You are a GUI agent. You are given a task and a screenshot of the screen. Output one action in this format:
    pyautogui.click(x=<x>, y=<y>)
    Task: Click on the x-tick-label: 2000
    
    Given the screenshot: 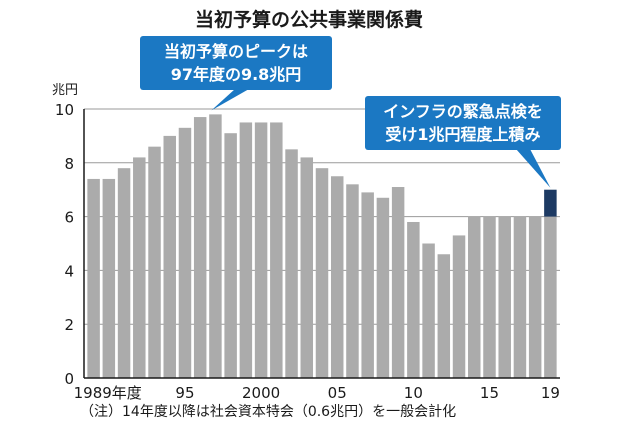 What is the action you would take?
    pyautogui.click(x=261, y=393)
    